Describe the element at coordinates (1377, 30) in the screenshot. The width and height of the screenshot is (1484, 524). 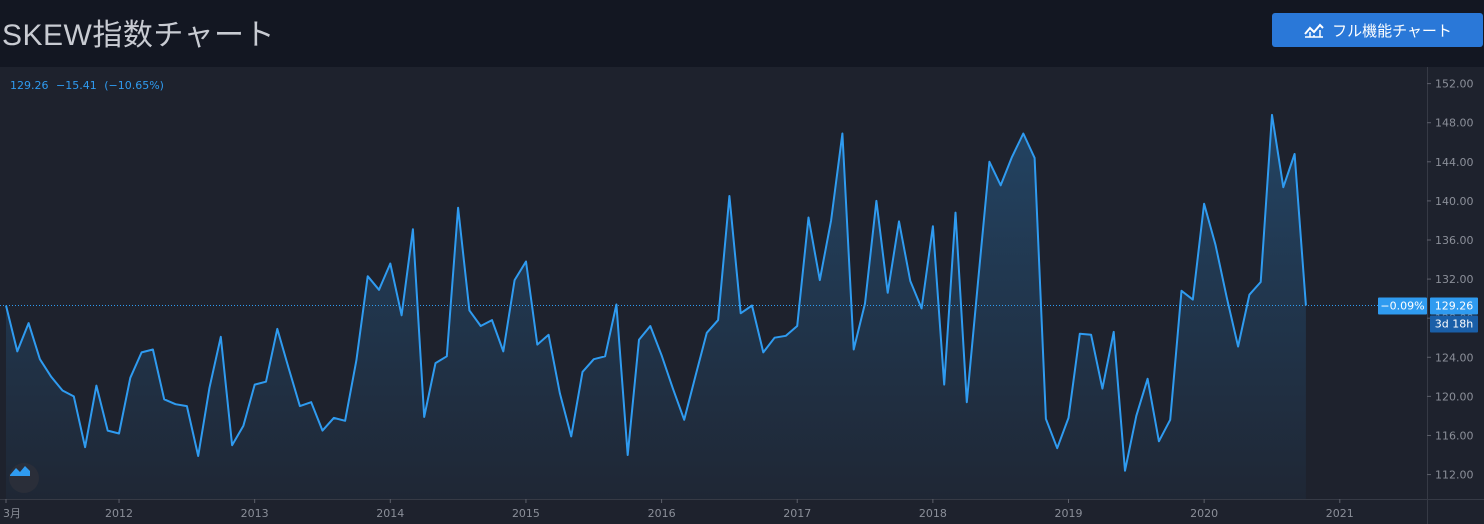
I see `full-chart-button: フル機能チャート` at that location.